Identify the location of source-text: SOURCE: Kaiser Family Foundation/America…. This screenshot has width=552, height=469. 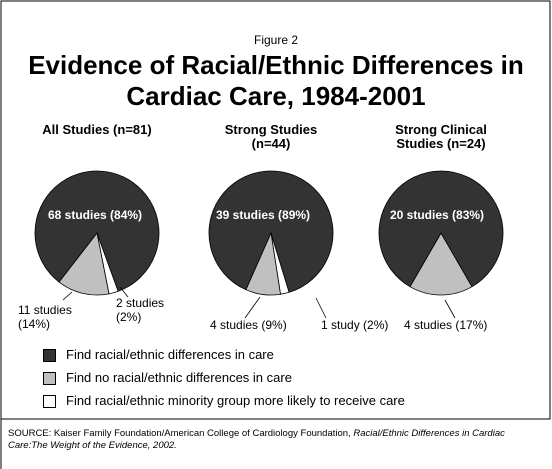
(181, 433).